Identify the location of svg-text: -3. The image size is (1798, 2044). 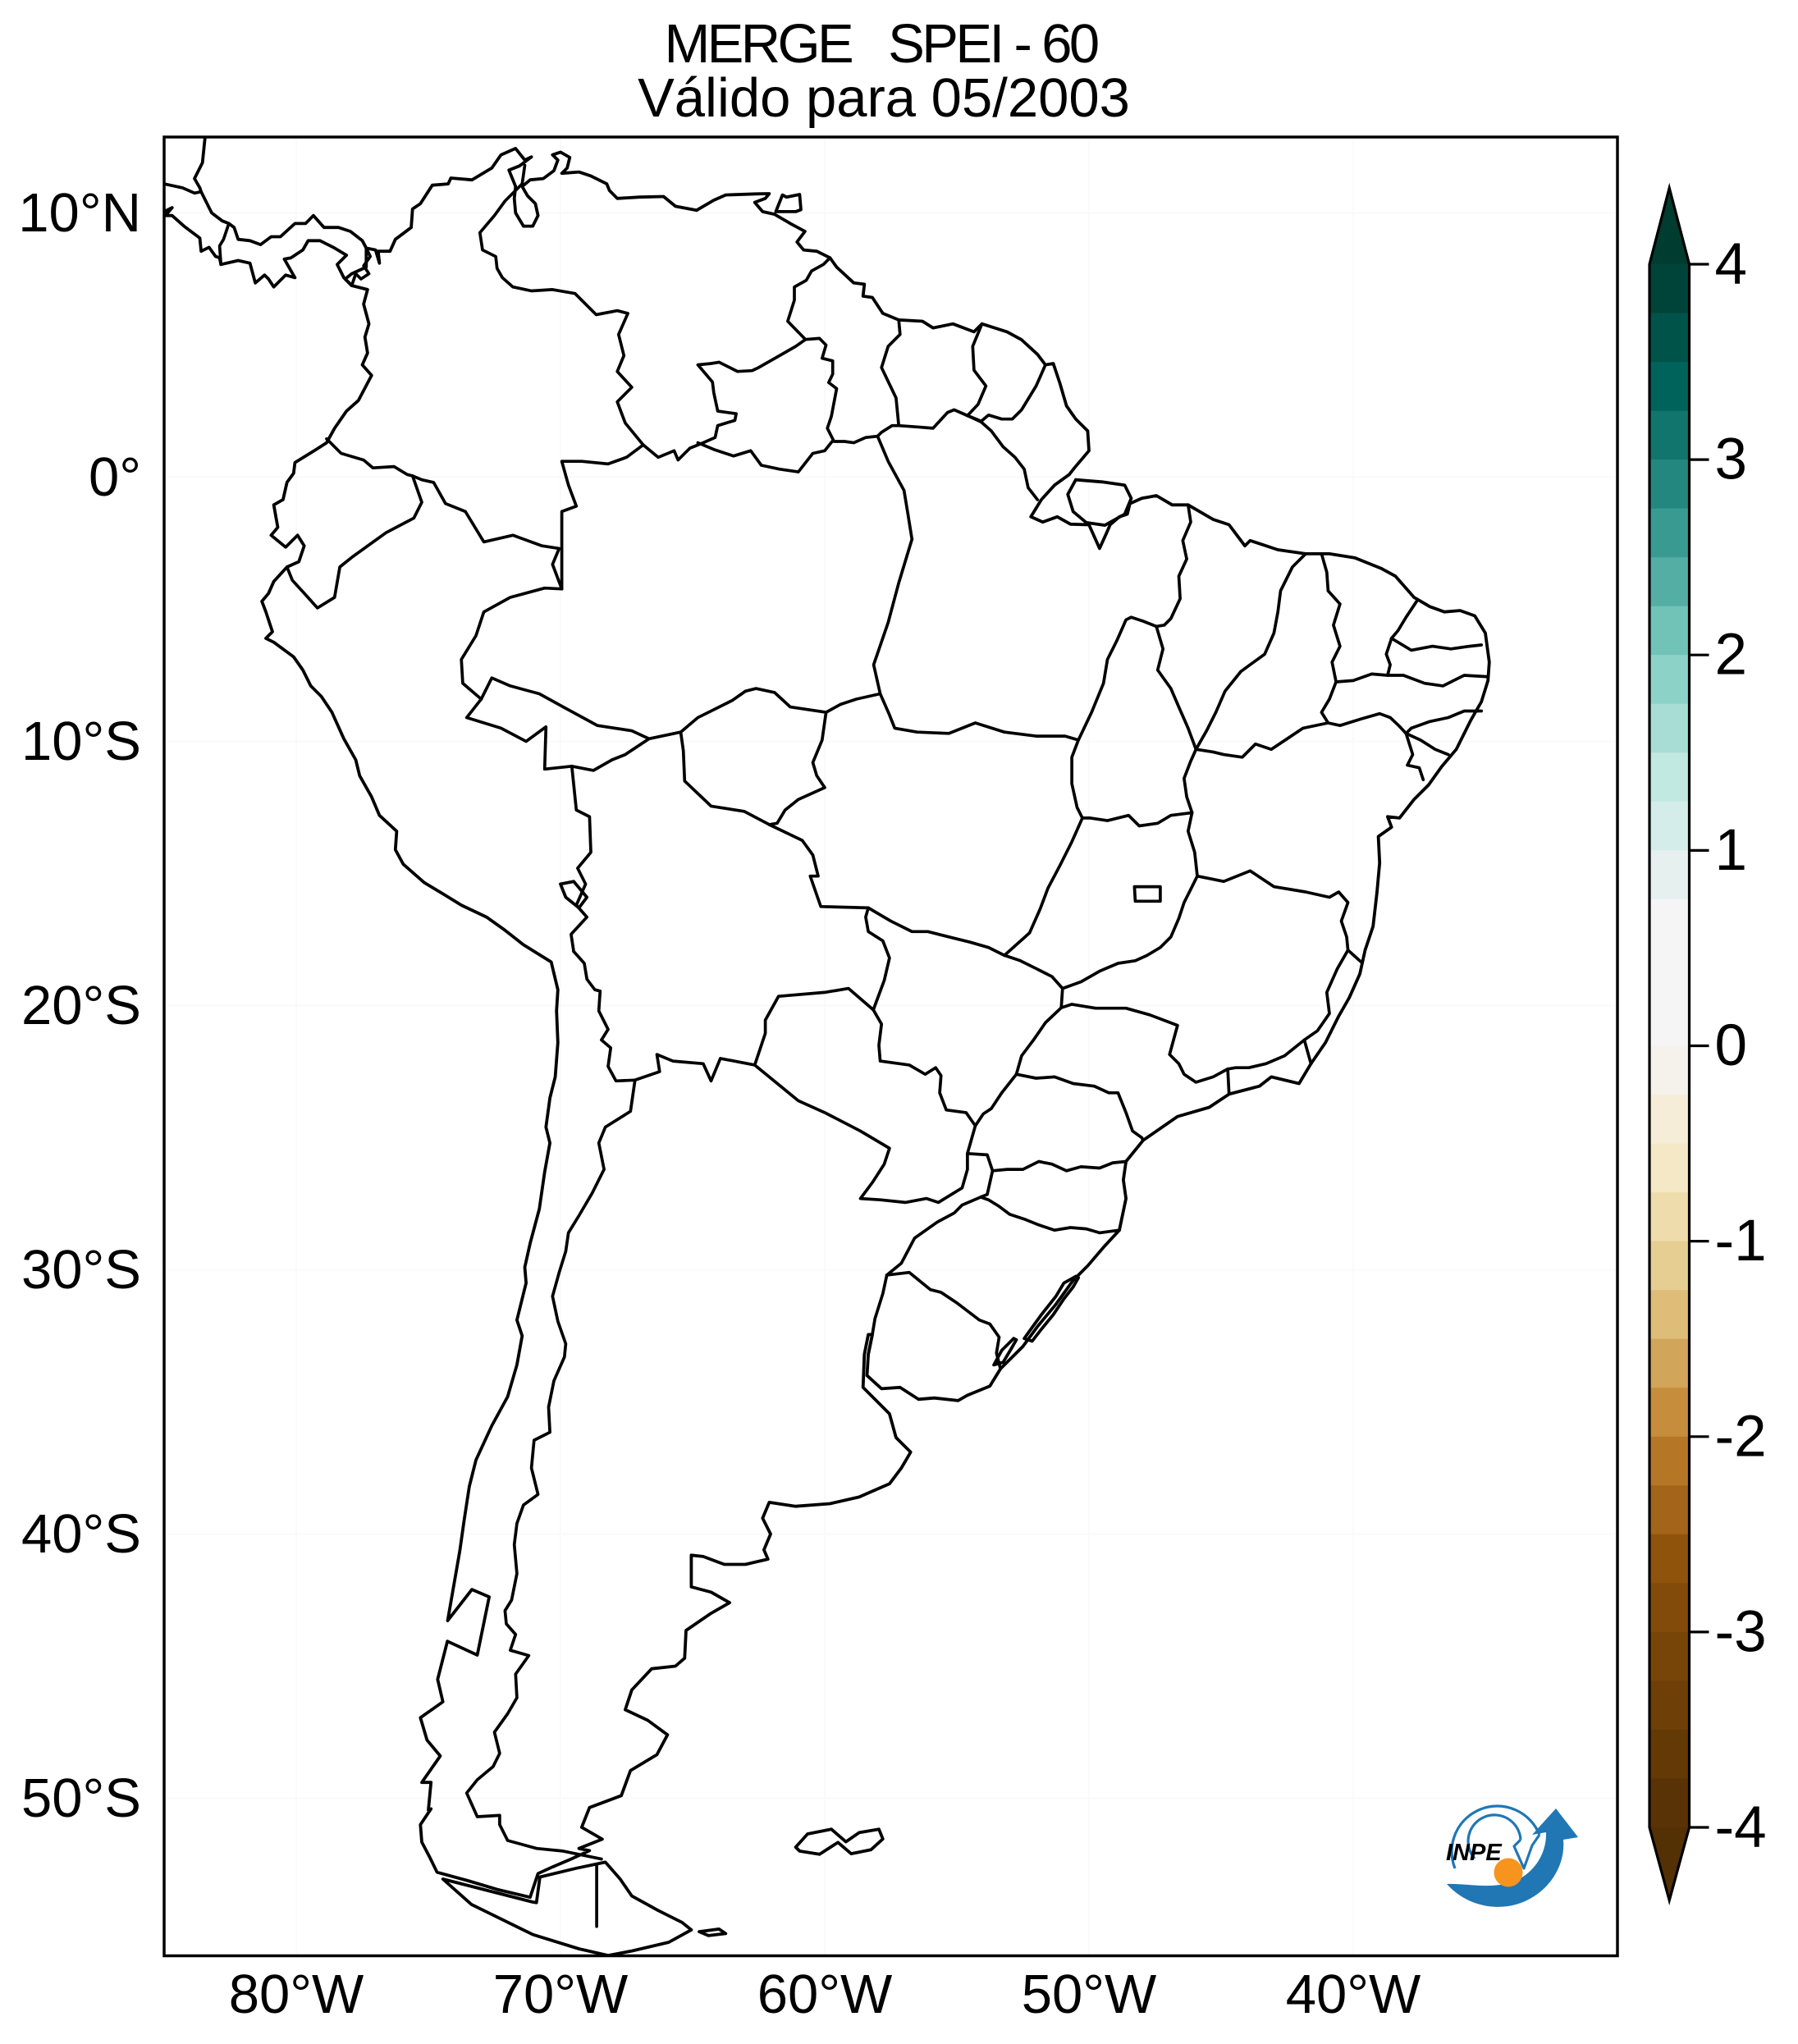
(1741, 1631).